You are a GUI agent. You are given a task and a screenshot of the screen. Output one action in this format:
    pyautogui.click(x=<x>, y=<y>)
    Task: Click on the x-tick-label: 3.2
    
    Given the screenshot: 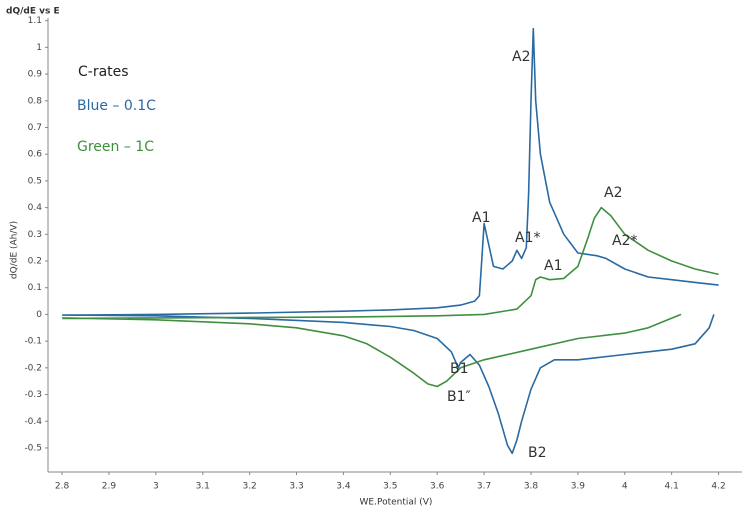 What is the action you would take?
    pyautogui.click(x=249, y=487)
    